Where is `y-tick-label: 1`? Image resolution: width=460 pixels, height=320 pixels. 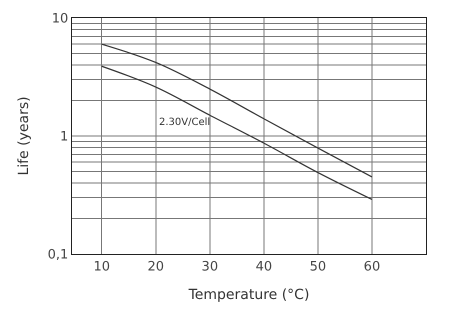 y-tick-label: 1 is located at coordinates (64, 137).